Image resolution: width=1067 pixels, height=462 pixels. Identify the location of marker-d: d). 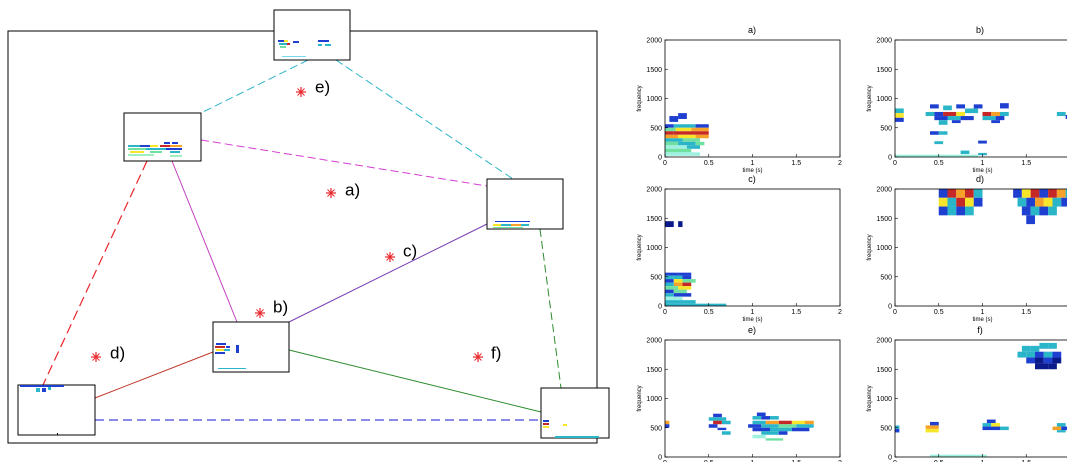
(108, 352).